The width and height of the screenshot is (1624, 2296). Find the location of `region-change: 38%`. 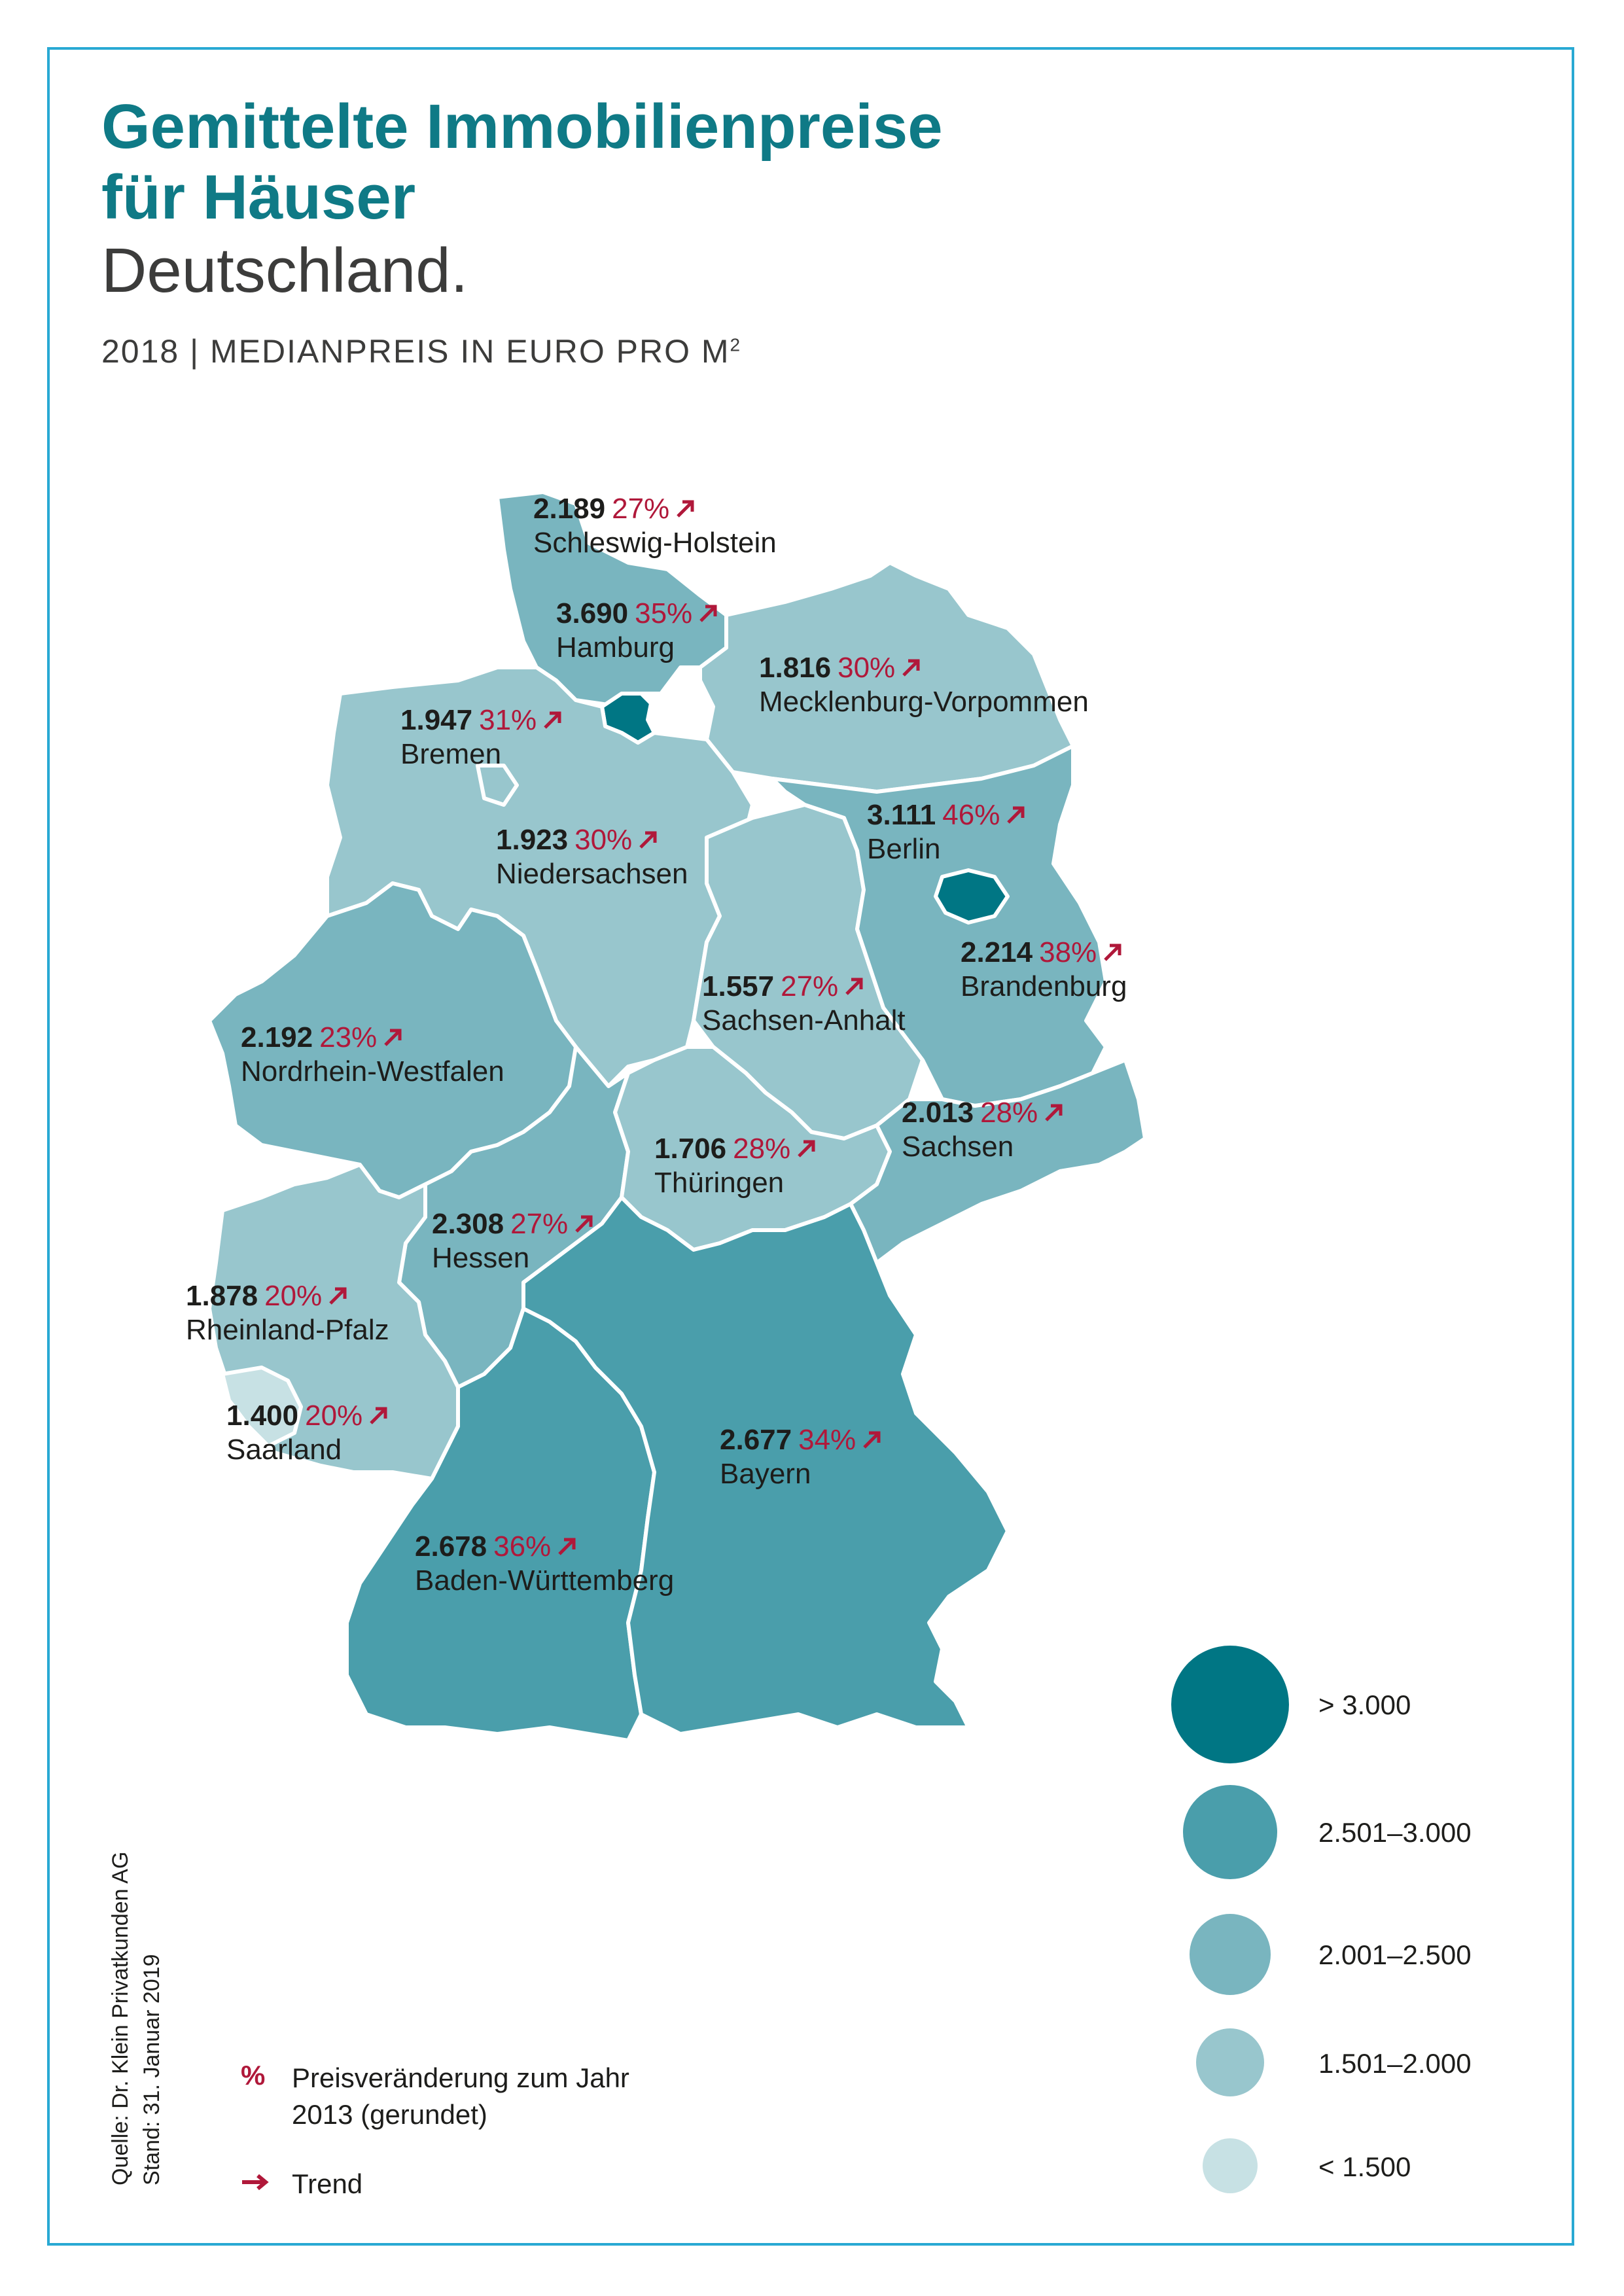

region-change: 38% is located at coordinates (1068, 952).